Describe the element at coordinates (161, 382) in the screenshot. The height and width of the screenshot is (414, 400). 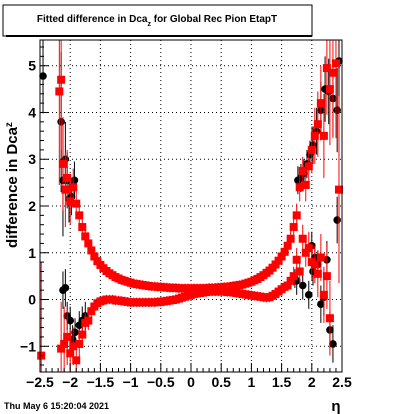
I see `x-tick-label: −0.5` at that location.